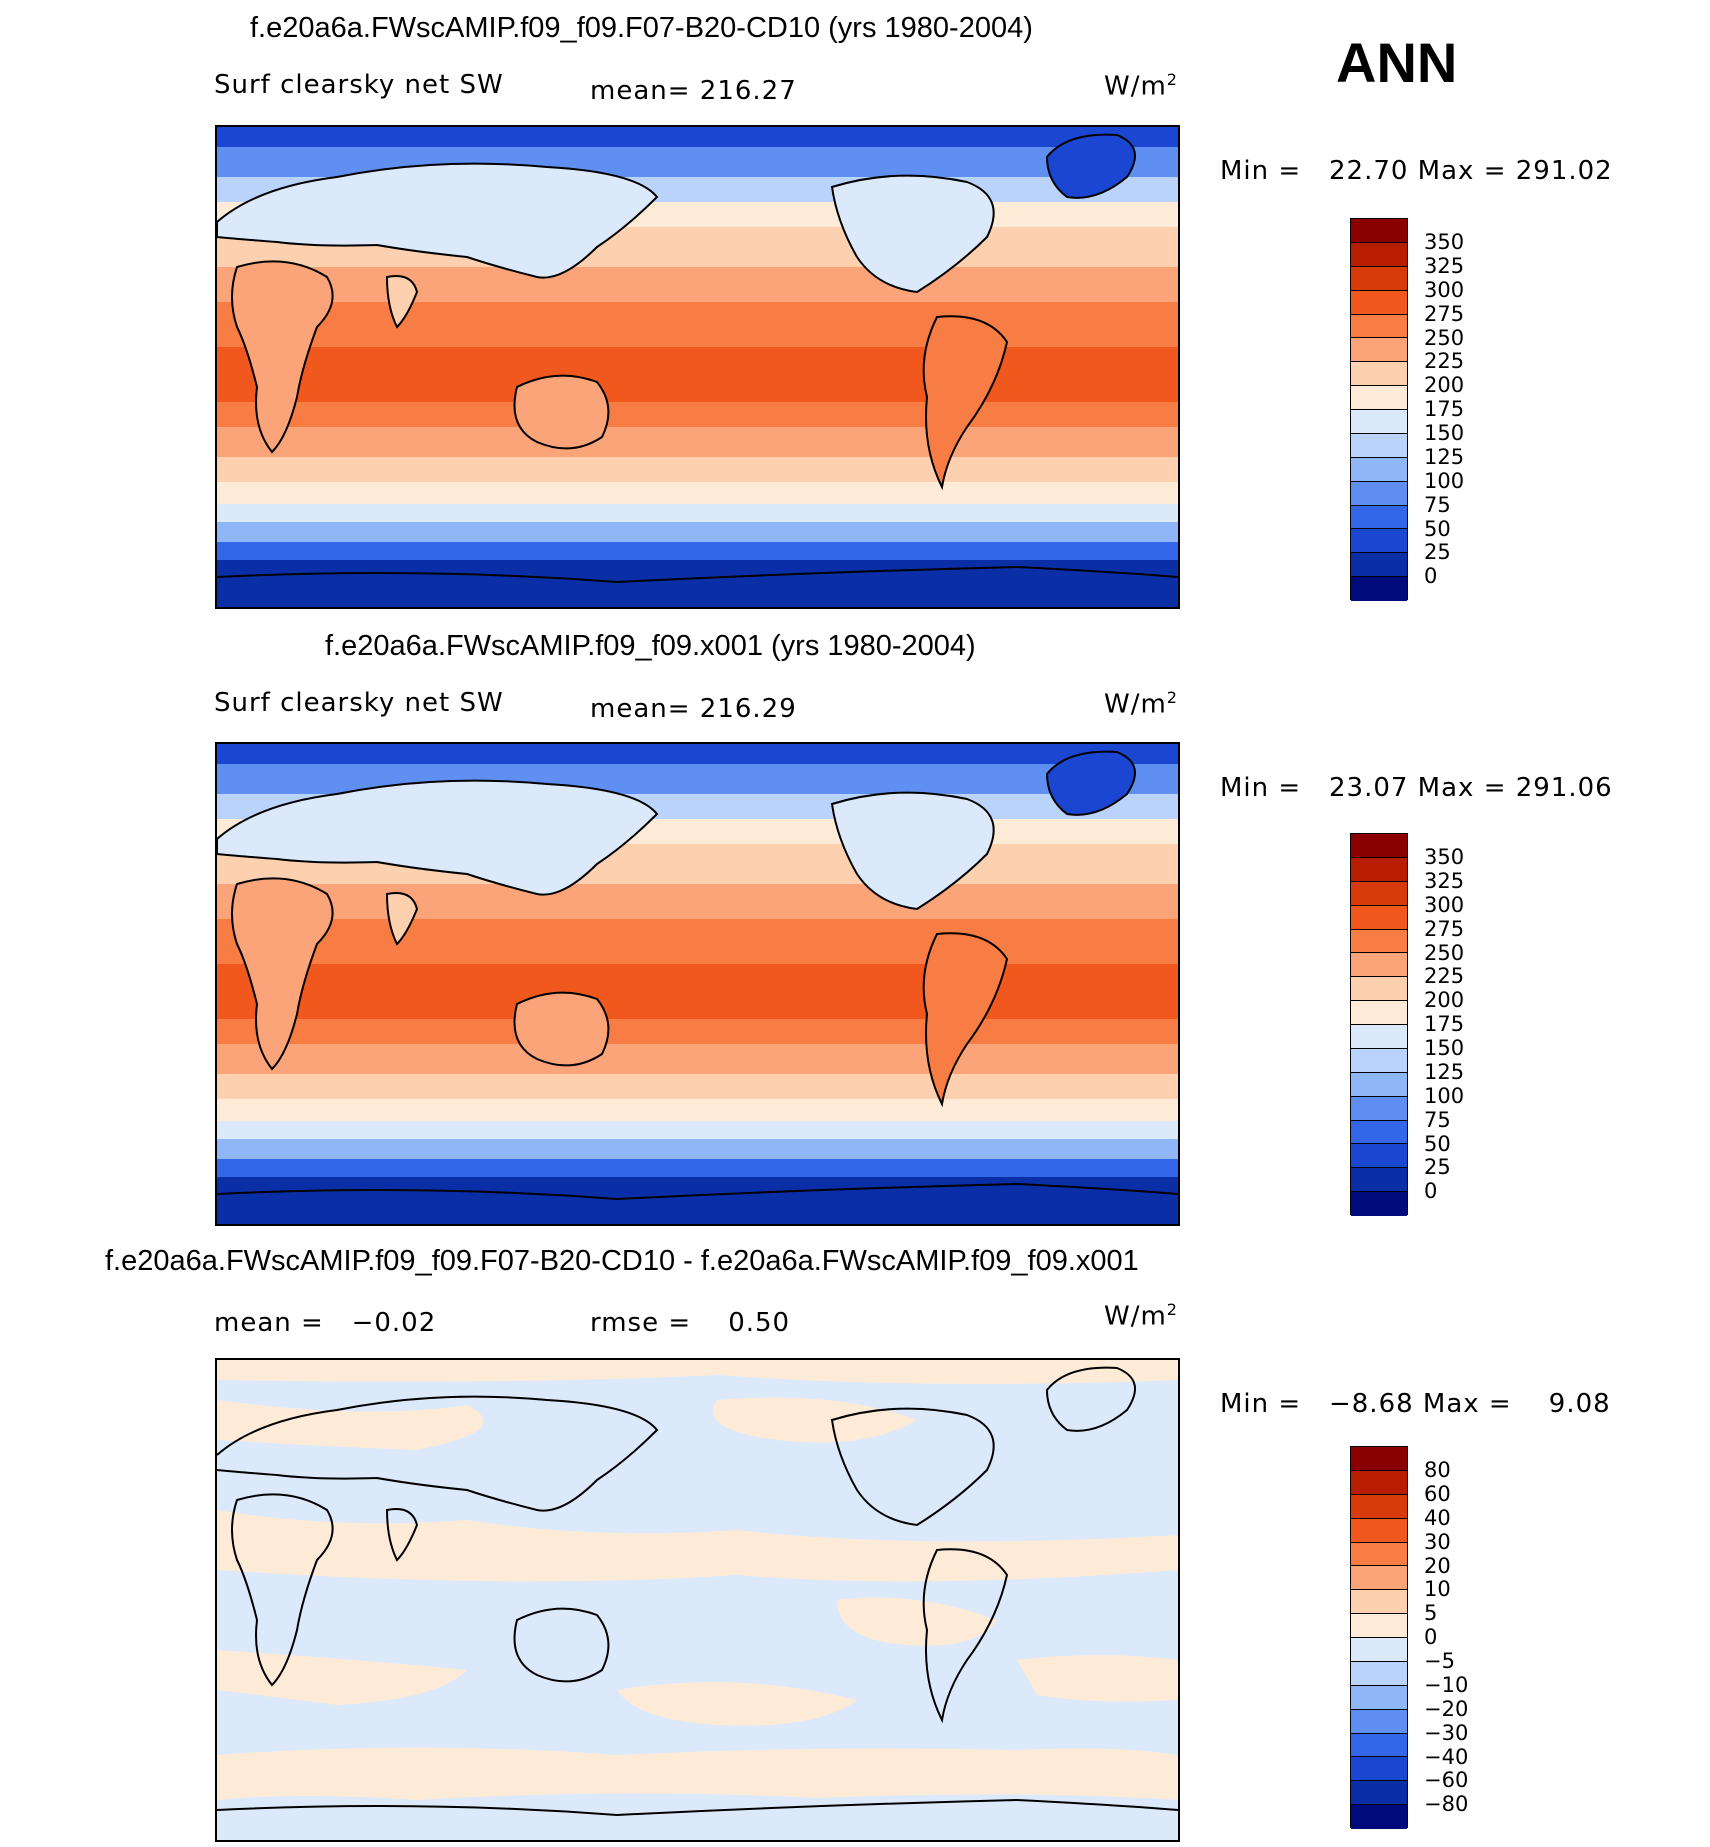 The width and height of the screenshot is (1710, 1847). What do you see at coordinates (693, 91) in the screenshot?
I see `panel1-mean-label: mean= 216.27` at bounding box center [693, 91].